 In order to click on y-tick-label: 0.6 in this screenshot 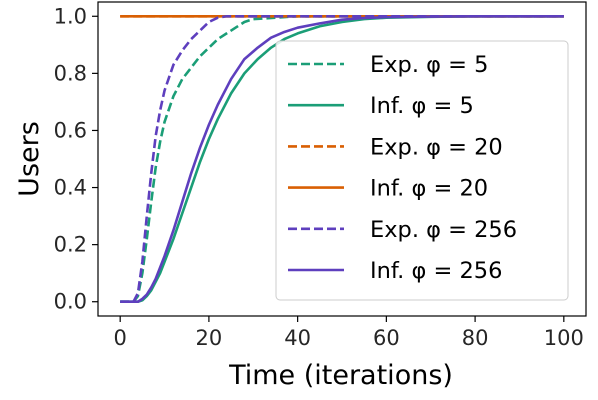, I will do `click(70, 130)`.